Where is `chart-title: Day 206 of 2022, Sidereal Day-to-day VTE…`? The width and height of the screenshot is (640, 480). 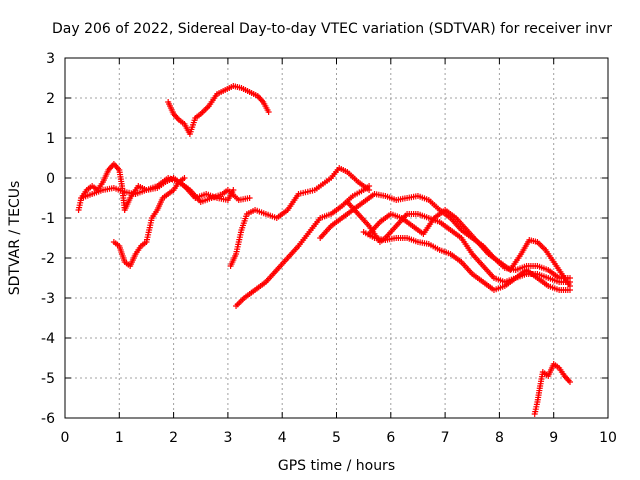 chart-title: Day 206 of 2022, Sidereal Day-to-day VTE… is located at coordinates (332, 29).